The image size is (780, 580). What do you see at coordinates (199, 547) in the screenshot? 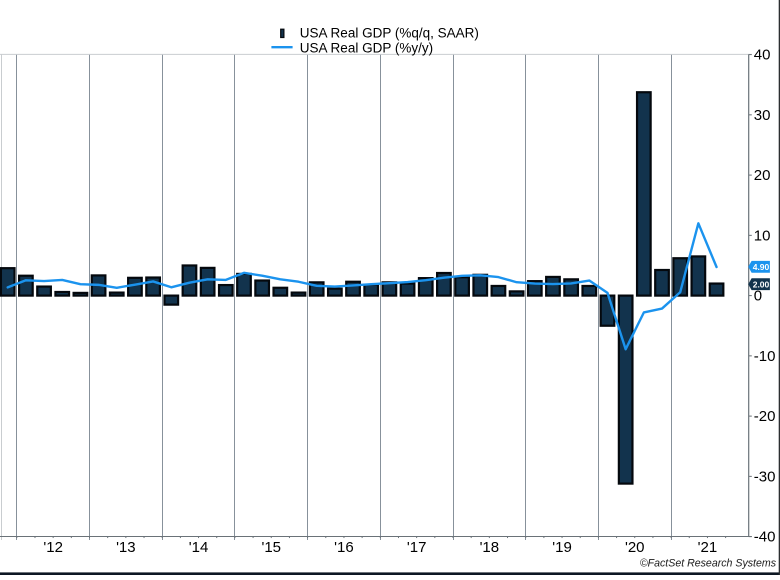
I see `svg-text: '14` at bounding box center [199, 547].